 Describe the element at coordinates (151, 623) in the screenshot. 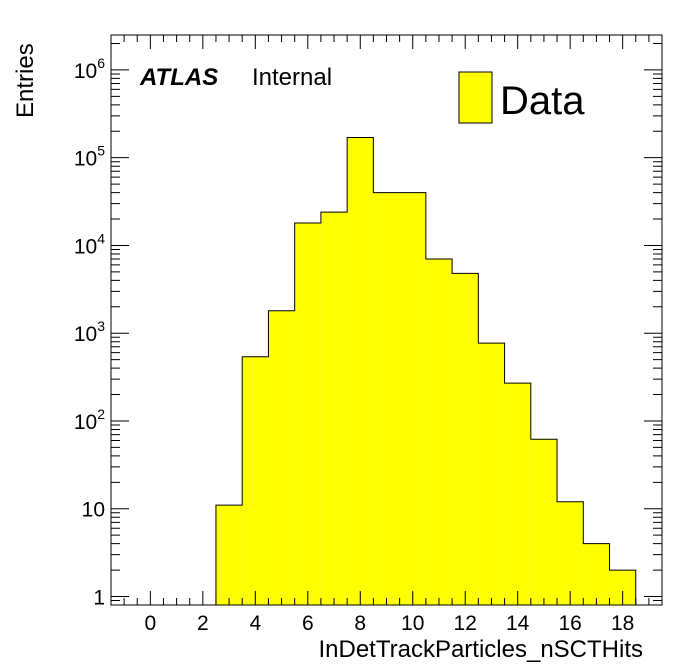

I see `x-tick-label: 0` at that location.